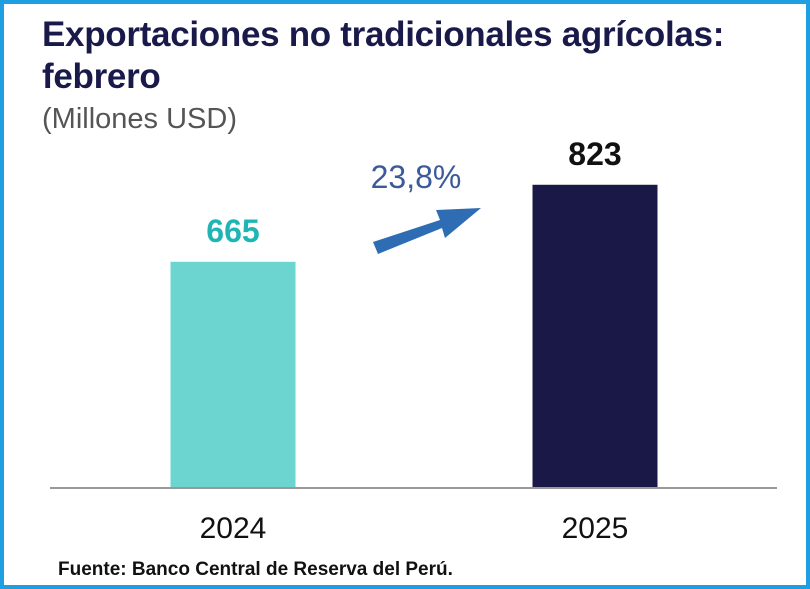  I want to click on growth-annotation: 23,8%, so click(416, 177).